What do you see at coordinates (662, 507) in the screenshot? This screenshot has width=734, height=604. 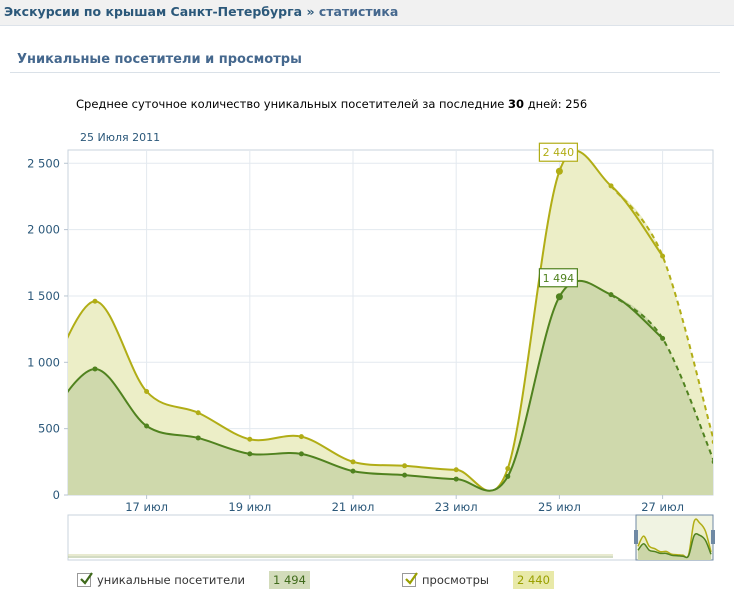 I see `x-tick-label: 27 июл` at bounding box center [662, 507].